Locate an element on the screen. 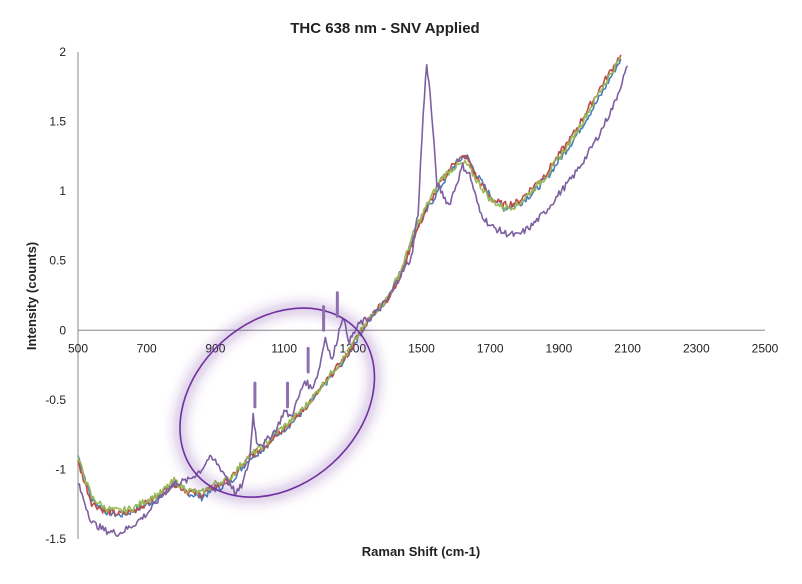 The height and width of the screenshot is (584, 802). y-axis-title: Intensity (counts) is located at coordinates (31, 296).